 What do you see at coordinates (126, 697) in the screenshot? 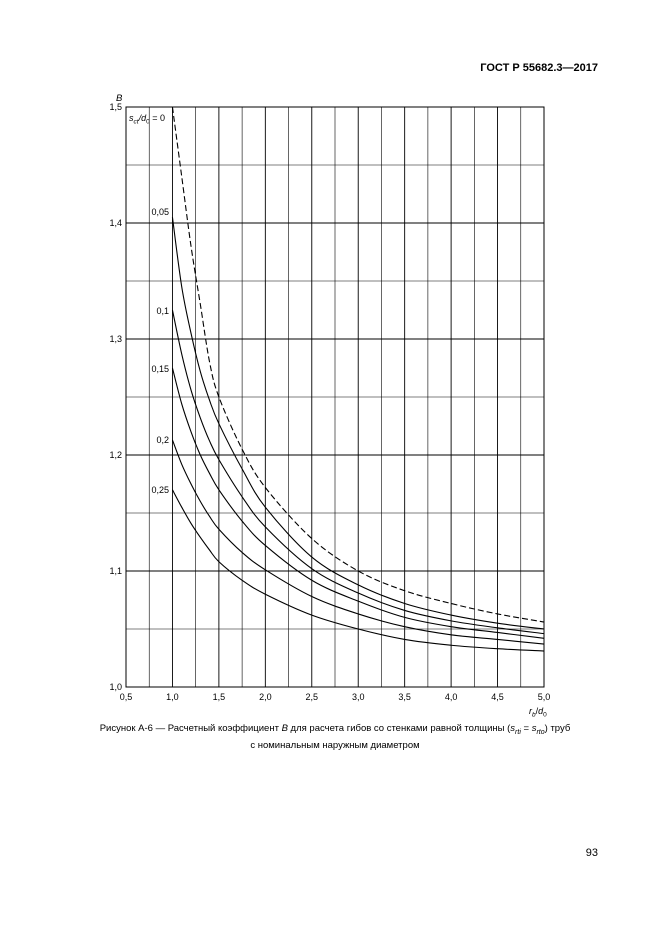
I see `x-tick-label: 0,5` at bounding box center [126, 697].